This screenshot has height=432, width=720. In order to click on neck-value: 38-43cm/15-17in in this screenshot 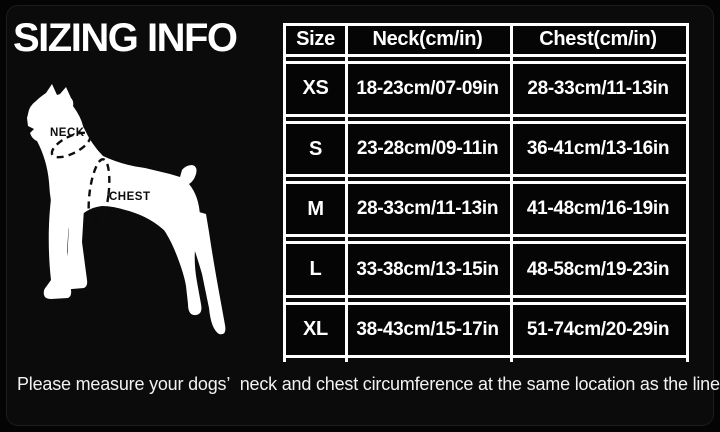, I will do `click(427, 329)`.